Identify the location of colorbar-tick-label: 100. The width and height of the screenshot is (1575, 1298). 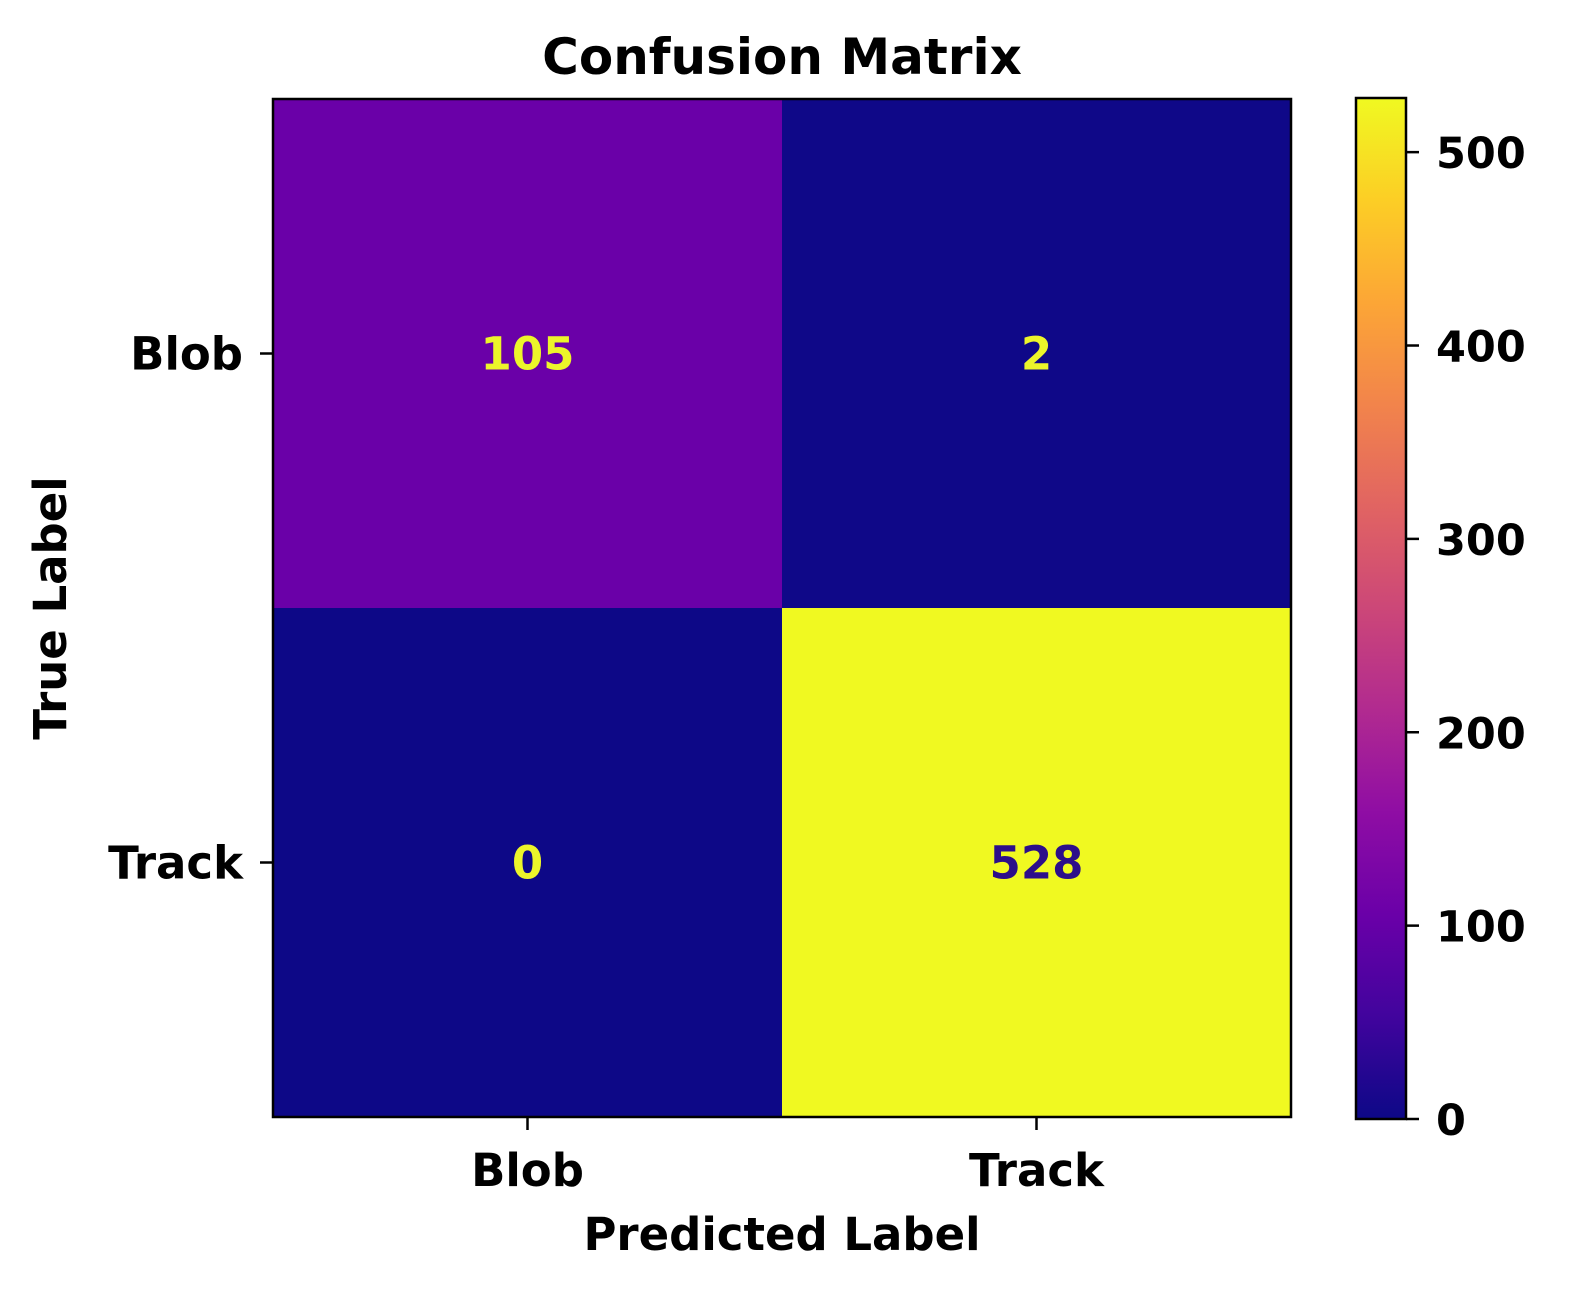
(1481, 928).